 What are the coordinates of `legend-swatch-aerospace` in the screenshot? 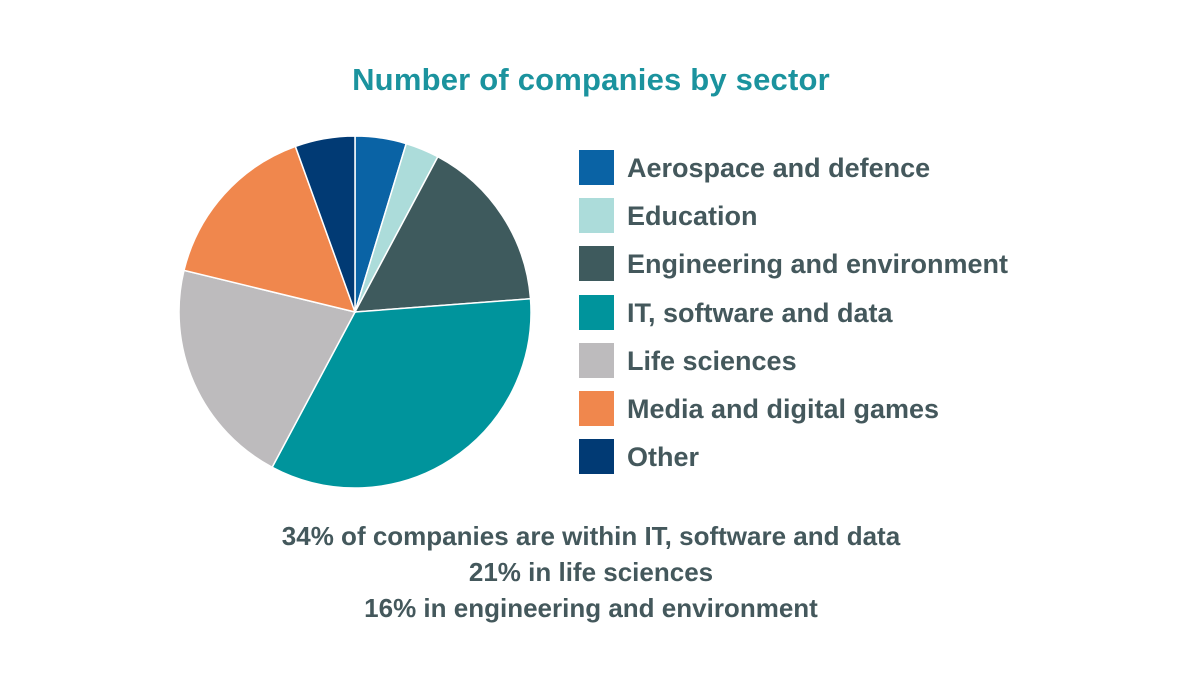 It's located at (596, 167).